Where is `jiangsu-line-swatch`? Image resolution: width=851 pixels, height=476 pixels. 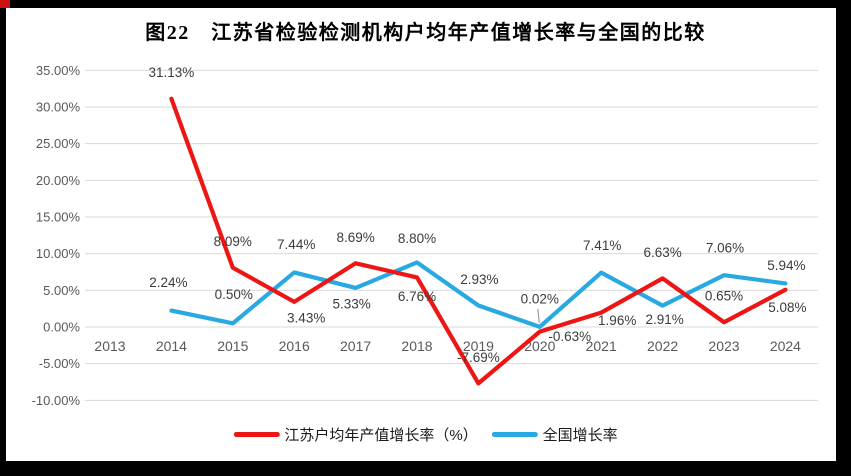
jiangsu-line-swatch is located at coordinates (256, 434).